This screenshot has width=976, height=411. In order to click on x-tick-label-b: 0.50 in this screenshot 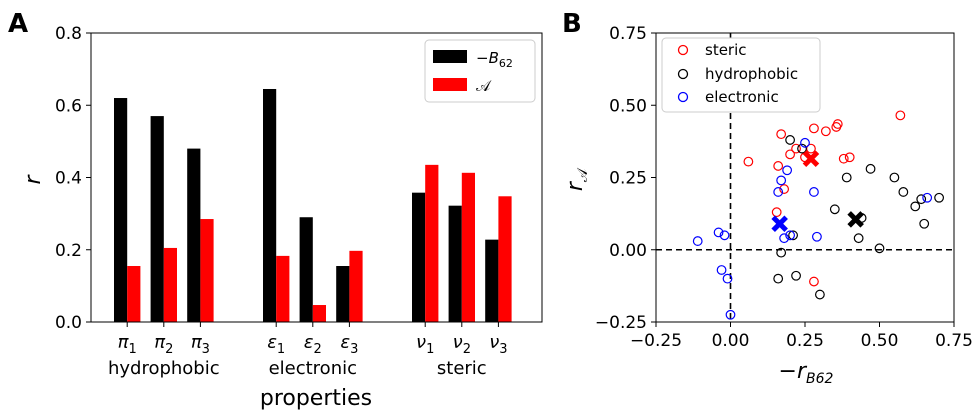, I will do `click(880, 341)`.